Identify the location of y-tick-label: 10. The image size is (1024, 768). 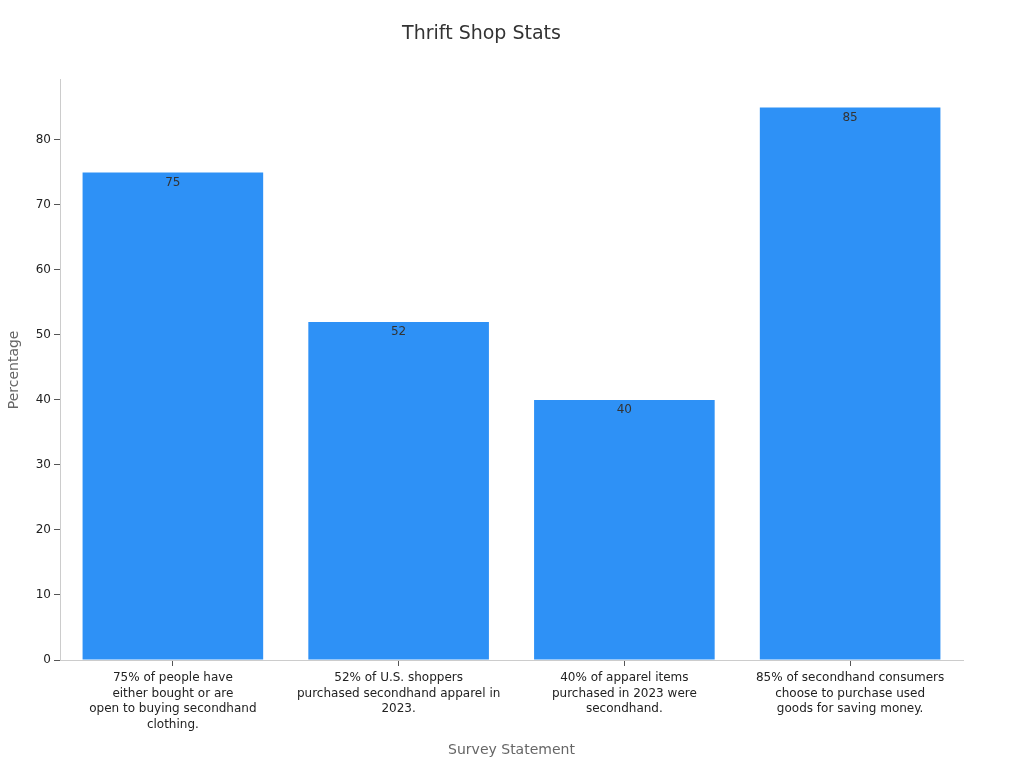
(43, 594).